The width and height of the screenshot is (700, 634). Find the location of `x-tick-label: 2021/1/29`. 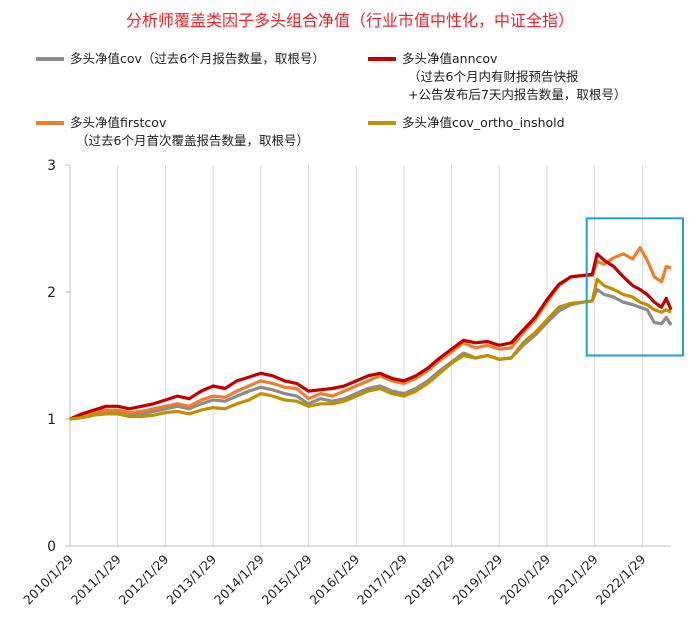

x-tick-label: 2021/1/29 is located at coordinates (573, 579).